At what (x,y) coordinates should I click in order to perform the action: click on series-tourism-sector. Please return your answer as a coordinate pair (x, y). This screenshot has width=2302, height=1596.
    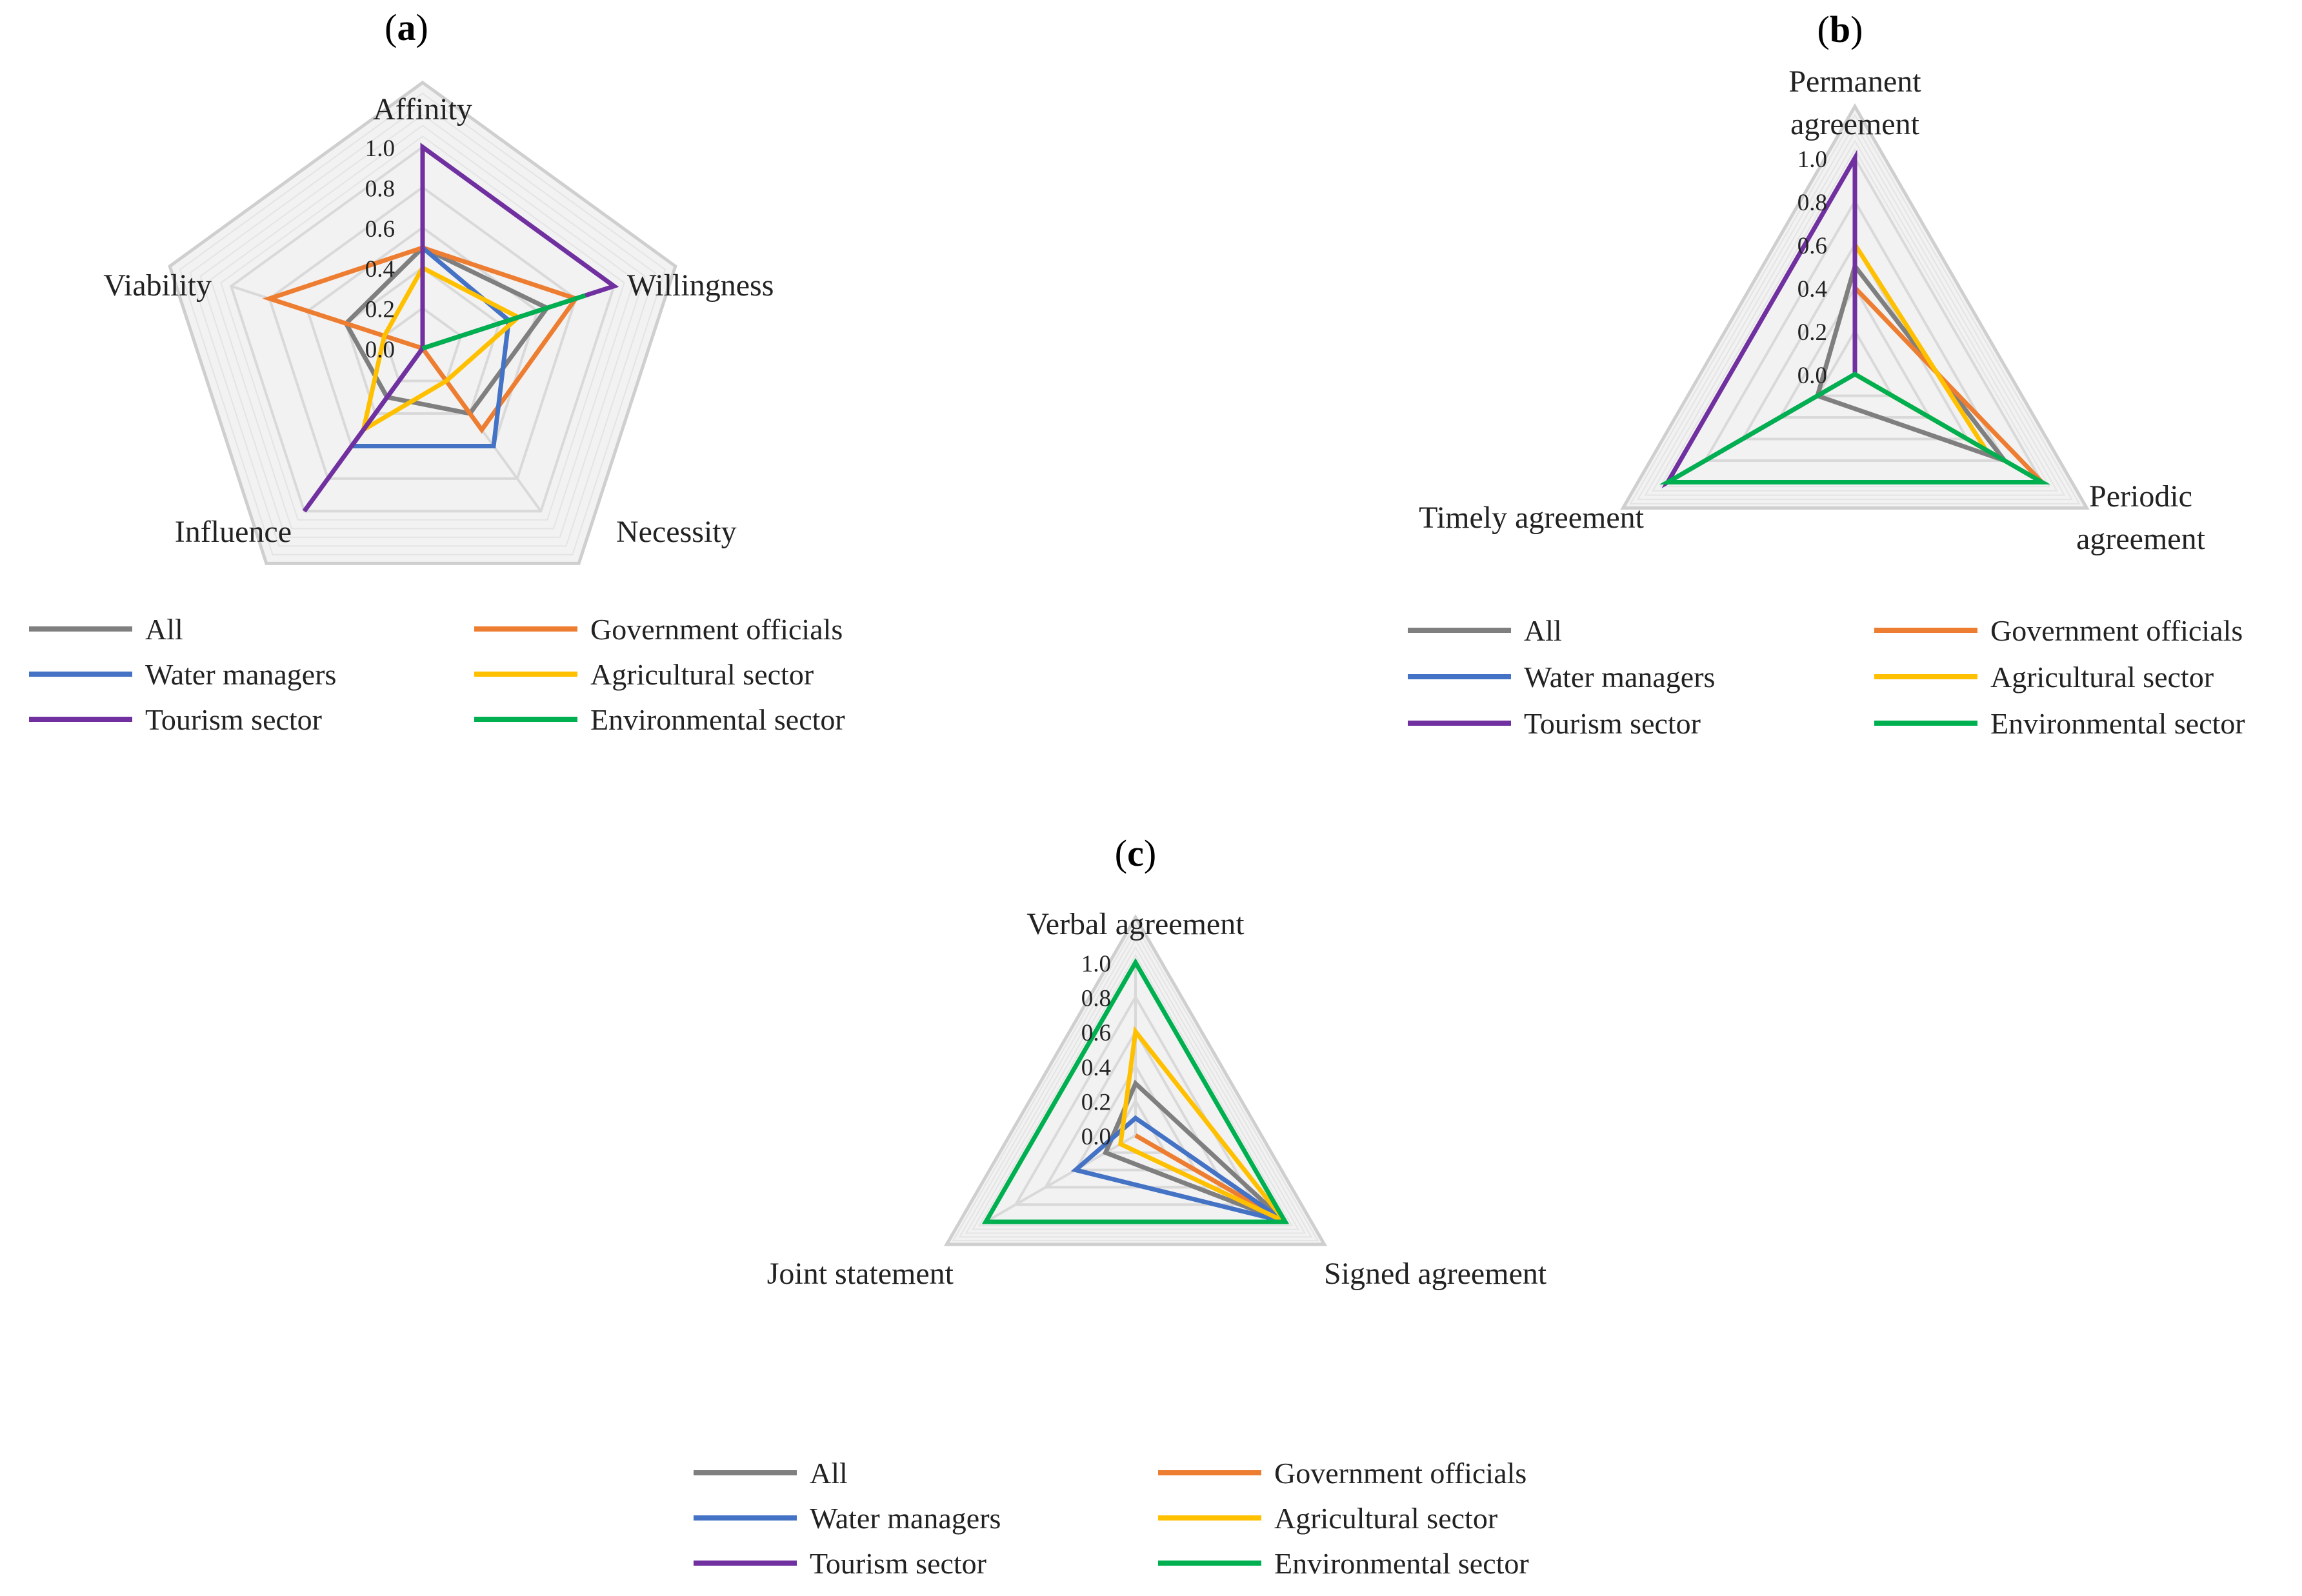
    Looking at the image, I should click on (460, 328).